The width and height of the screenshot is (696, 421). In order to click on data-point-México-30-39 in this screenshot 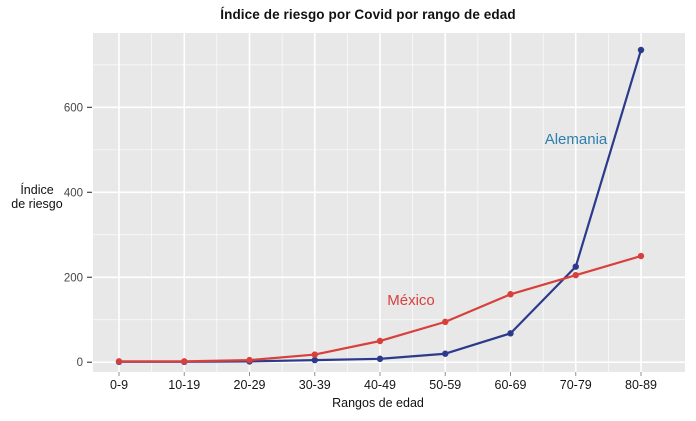, I will do `click(314, 354)`.